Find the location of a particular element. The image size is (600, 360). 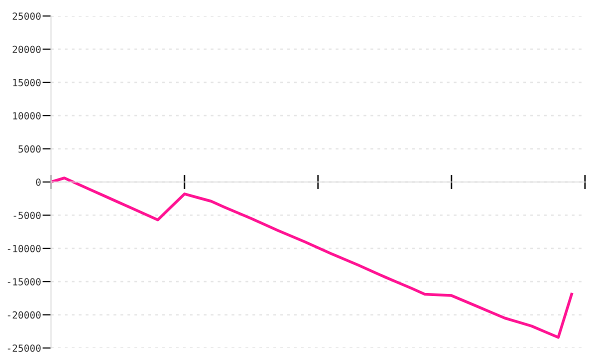

y-tick-label: 5000 is located at coordinates (29, 149).